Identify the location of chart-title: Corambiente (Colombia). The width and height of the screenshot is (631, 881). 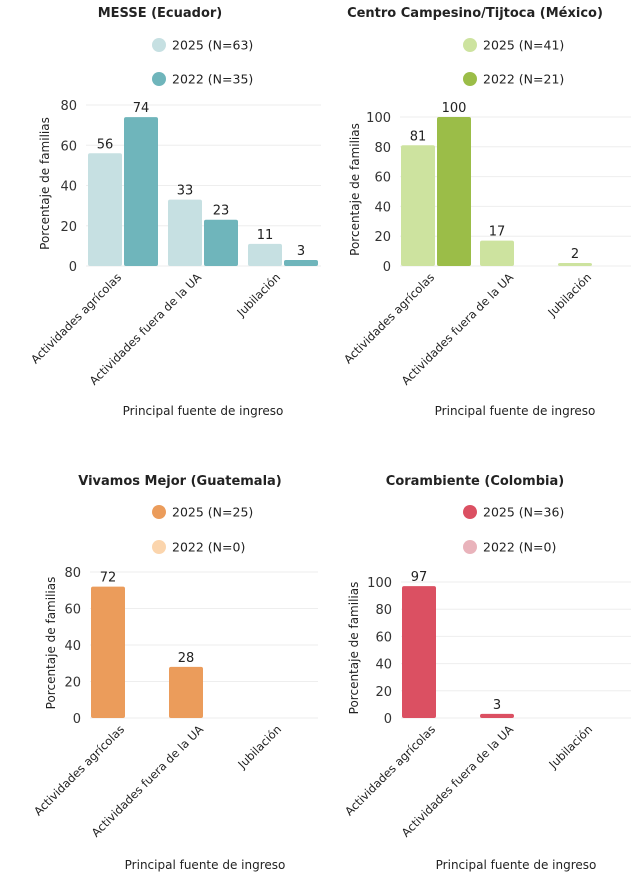
(475, 481).